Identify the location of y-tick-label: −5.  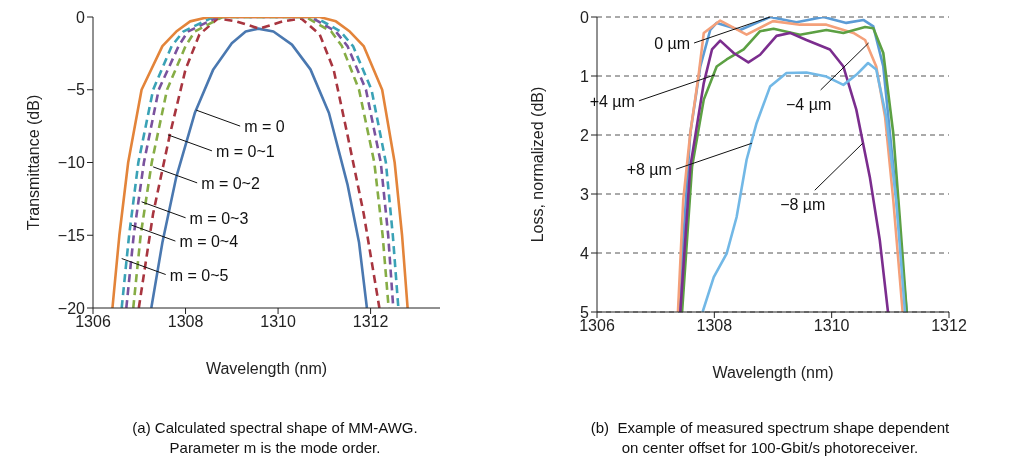
(76, 90).